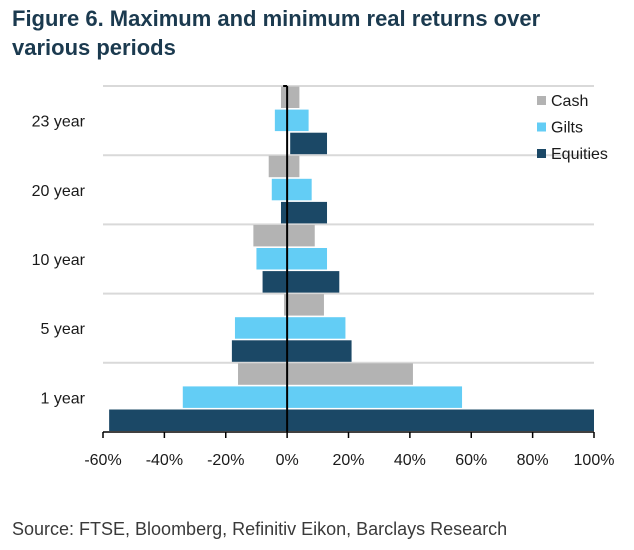  I want to click on legend-label-cash: Cash, so click(569, 101).